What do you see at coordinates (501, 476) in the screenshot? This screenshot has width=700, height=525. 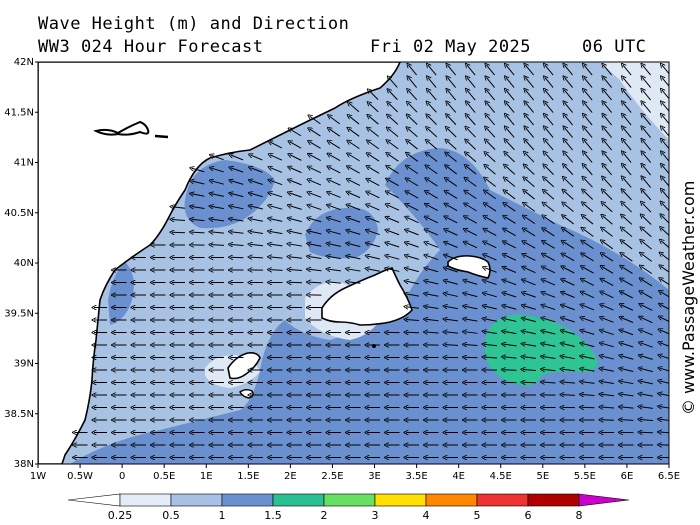 I see `lon-tick-label: 4.5E` at bounding box center [501, 476].